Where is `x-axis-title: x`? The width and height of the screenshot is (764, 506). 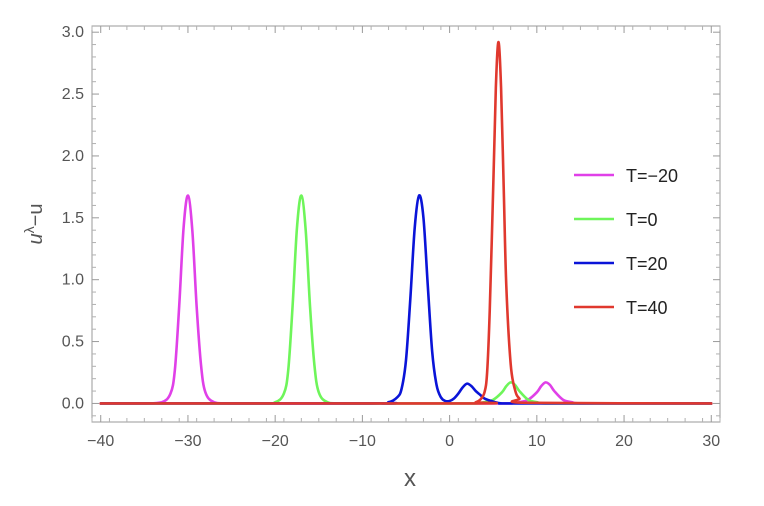 x-axis-title: x is located at coordinates (410, 478).